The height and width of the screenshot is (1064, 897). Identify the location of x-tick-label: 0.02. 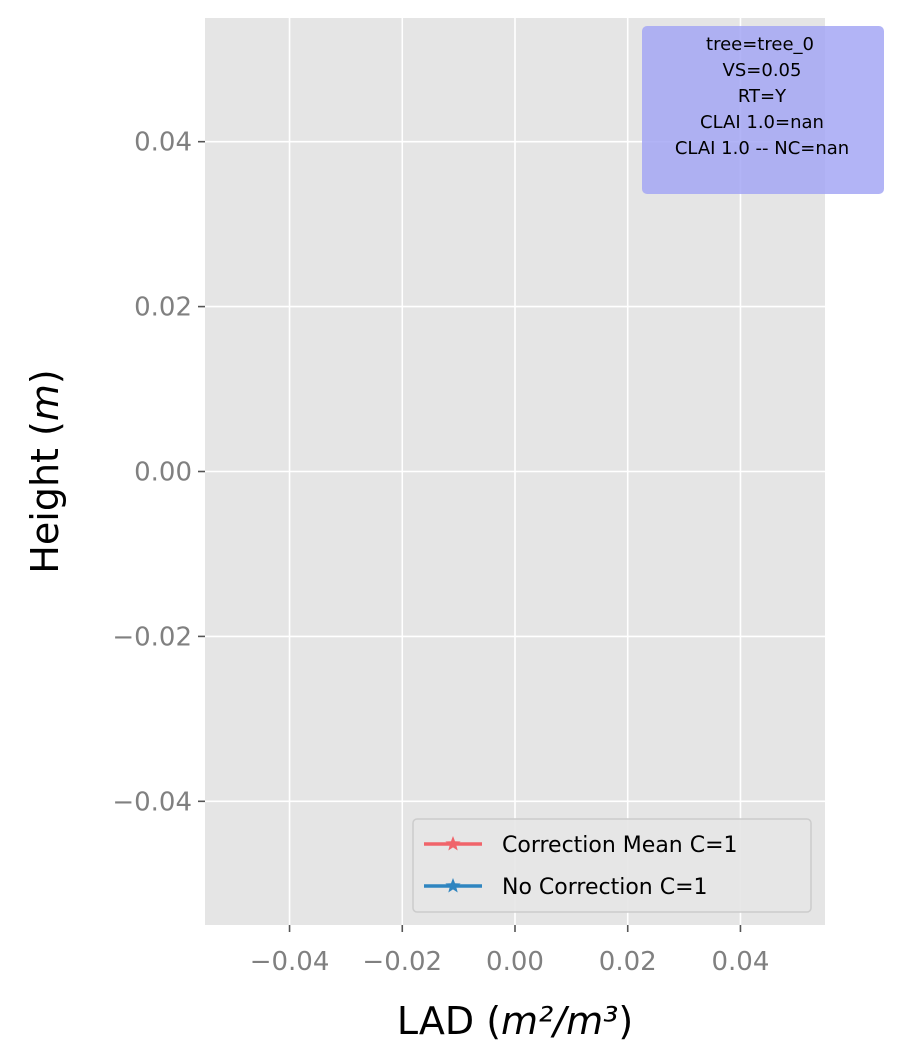
(628, 962).